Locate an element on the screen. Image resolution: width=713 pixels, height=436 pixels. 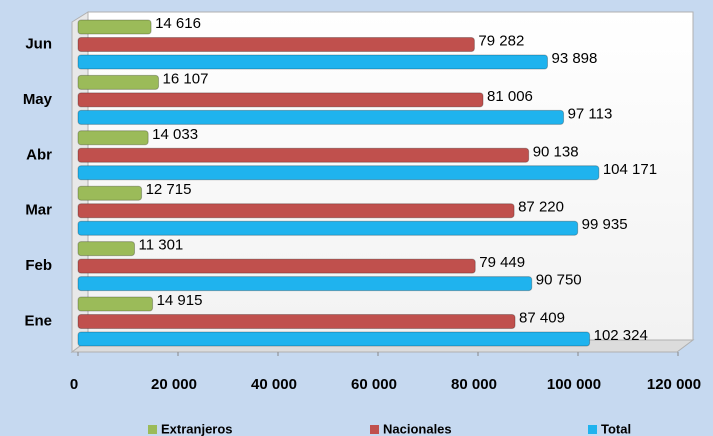
value-label: 99 935 is located at coordinates (605, 224).